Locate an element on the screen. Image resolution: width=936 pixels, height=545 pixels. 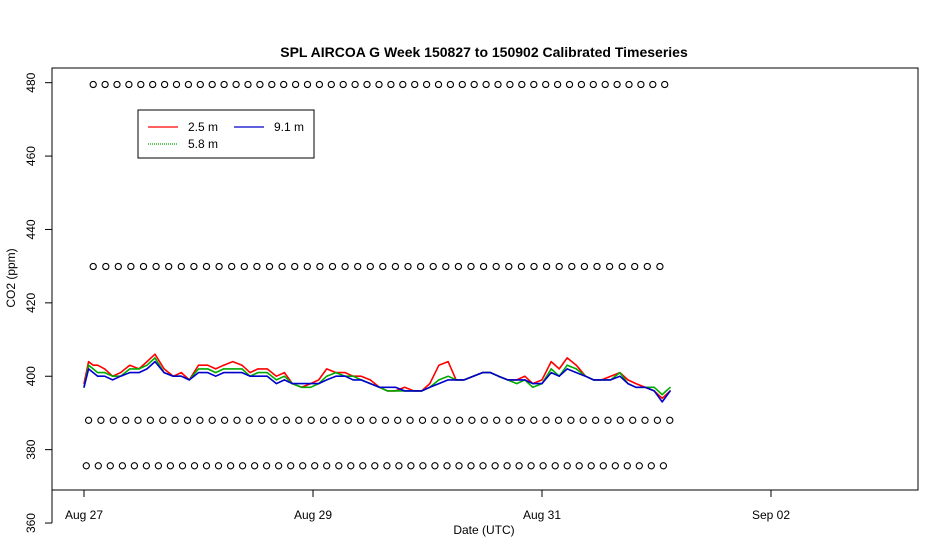
legend-box is located at coordinates (226, 134).